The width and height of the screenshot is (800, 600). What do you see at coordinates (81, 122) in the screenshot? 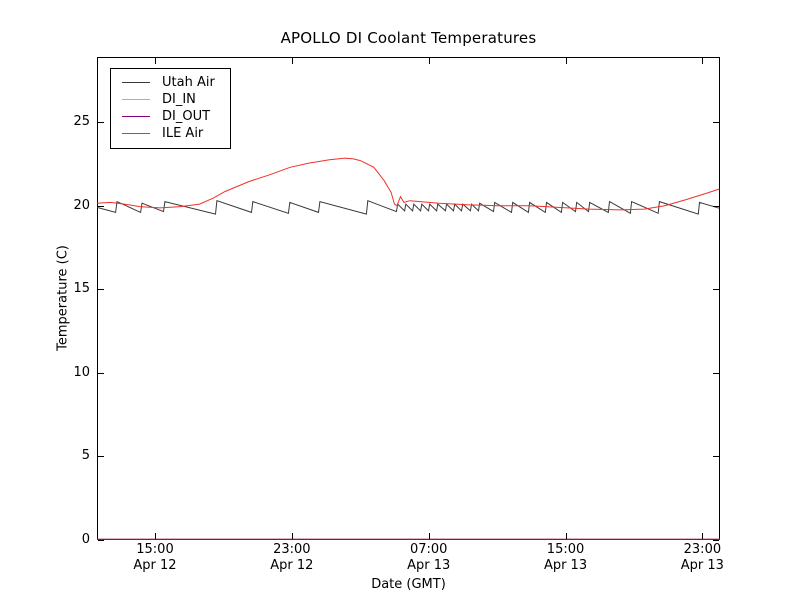
I see `y-tick-label: 25` at bounding box center [81, 122].